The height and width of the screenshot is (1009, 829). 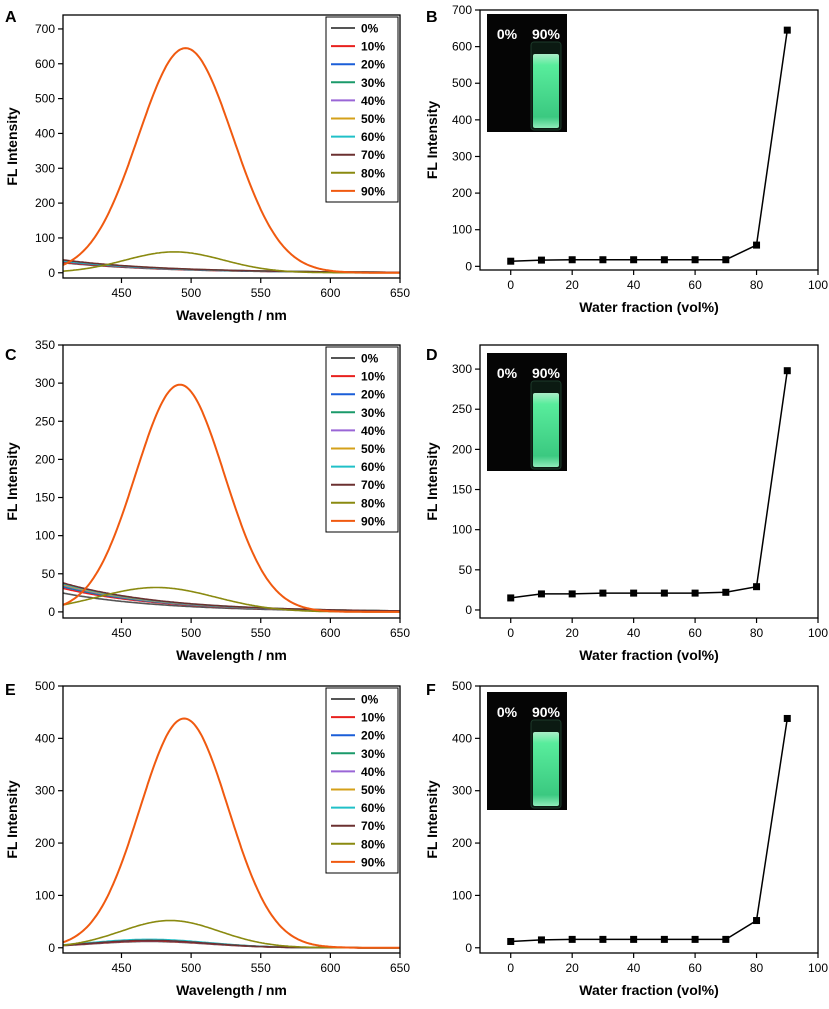 What do you see at coordinates (462, 490) in the screenshot?
I see `y-tick-label: 150` at bounding box center [462, 490].